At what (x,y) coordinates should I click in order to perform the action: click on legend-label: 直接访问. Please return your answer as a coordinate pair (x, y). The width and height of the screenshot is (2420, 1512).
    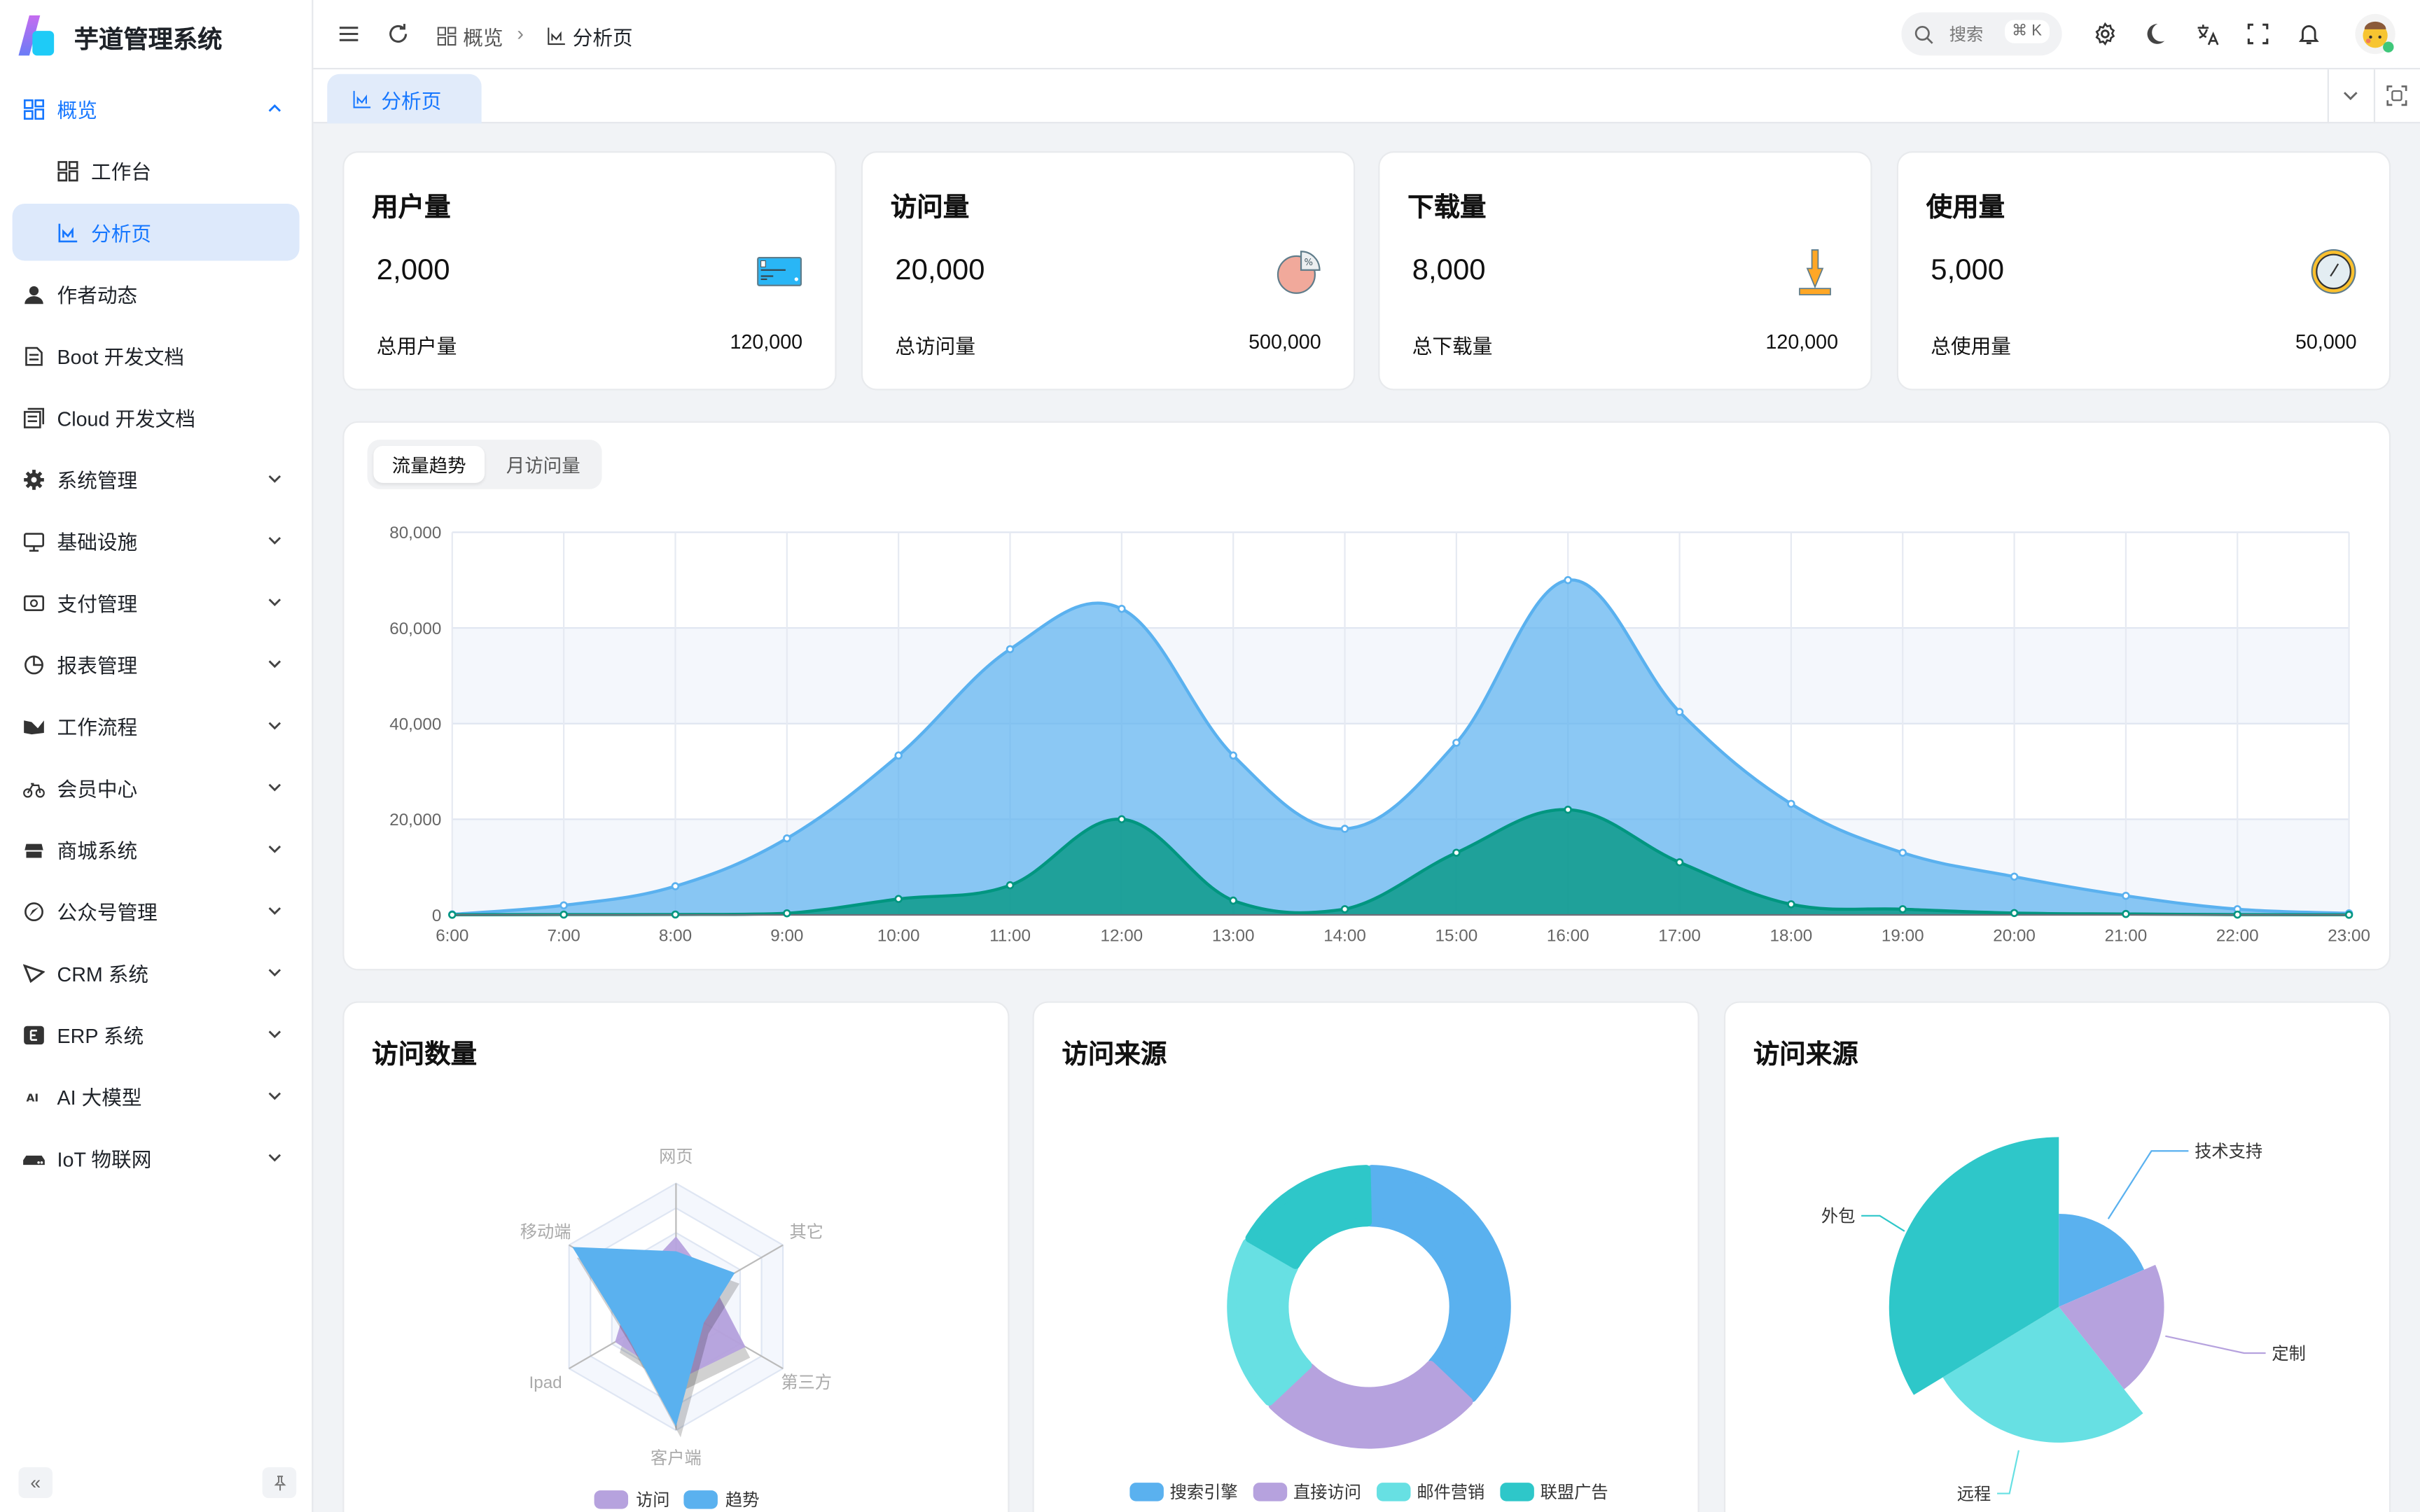
    Looking at the image, I should click on (1327, 1492).